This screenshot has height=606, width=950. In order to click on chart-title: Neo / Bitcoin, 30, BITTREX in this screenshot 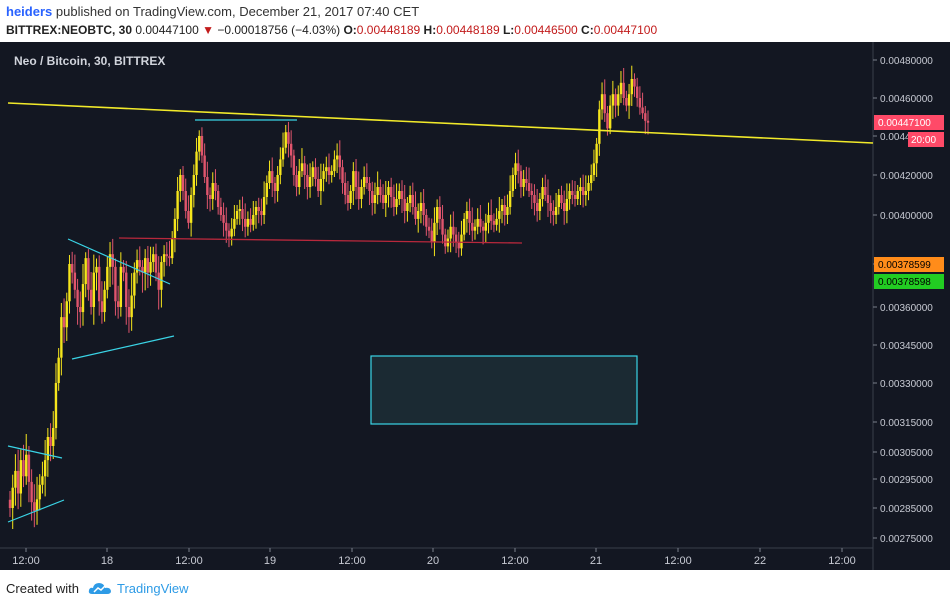, I will do `click(89, 61)`.